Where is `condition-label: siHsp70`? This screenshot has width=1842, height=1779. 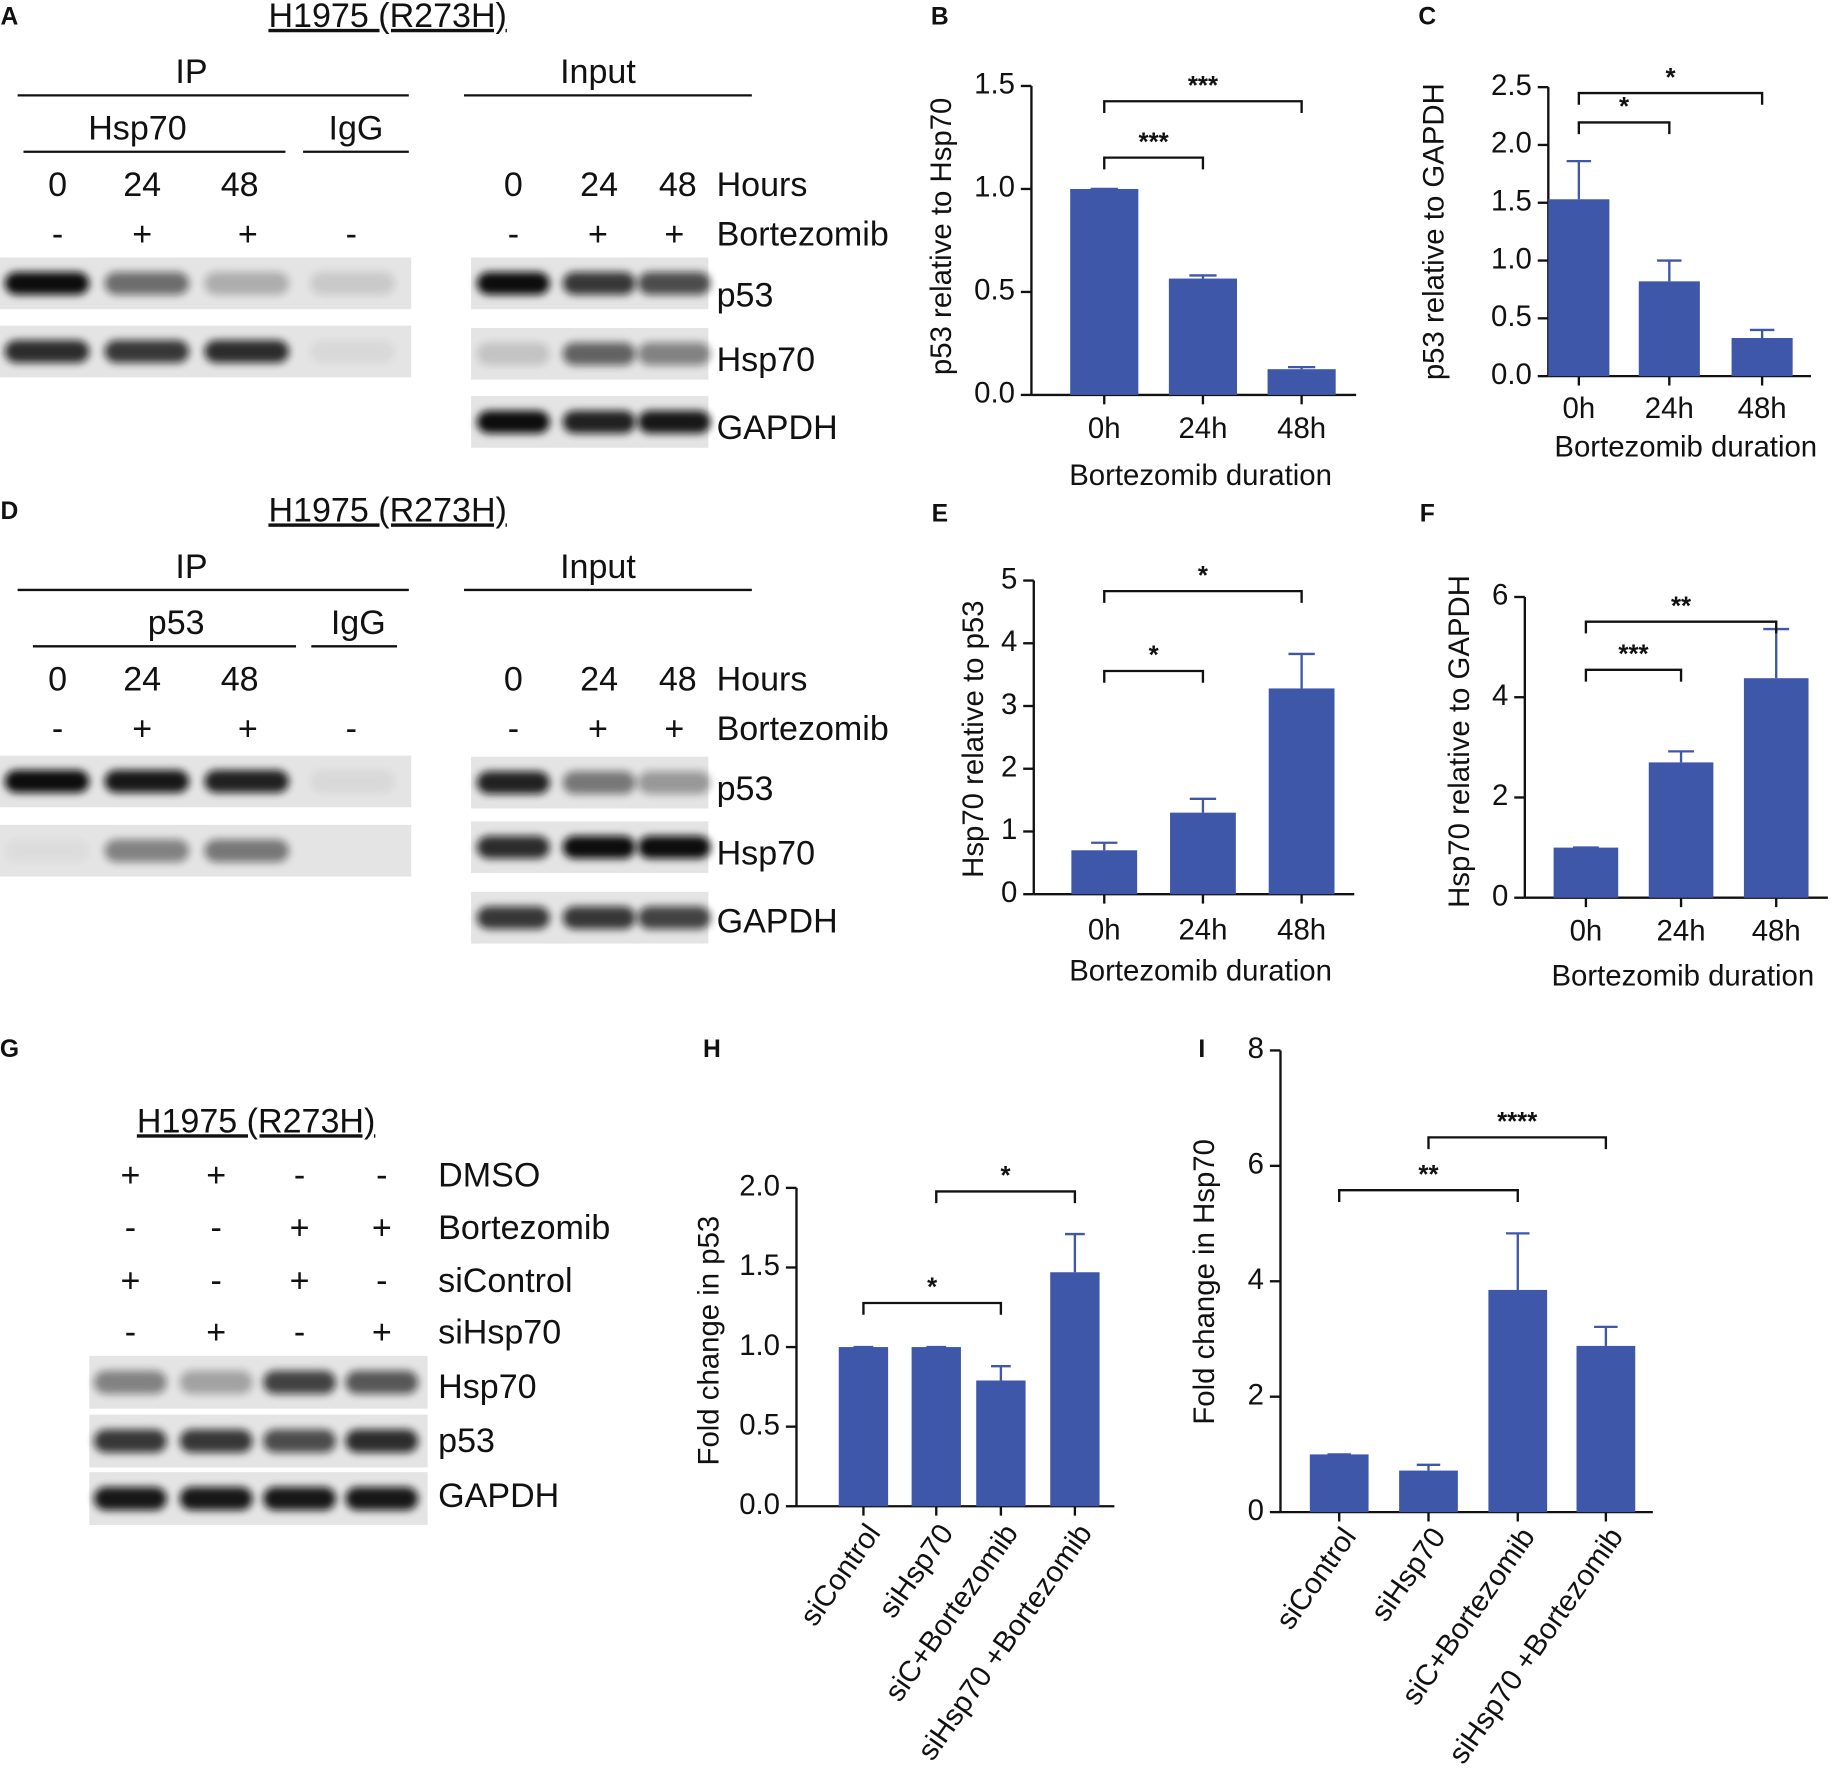 condition-label: siHsp70 is located at coordinates (499, 1333).